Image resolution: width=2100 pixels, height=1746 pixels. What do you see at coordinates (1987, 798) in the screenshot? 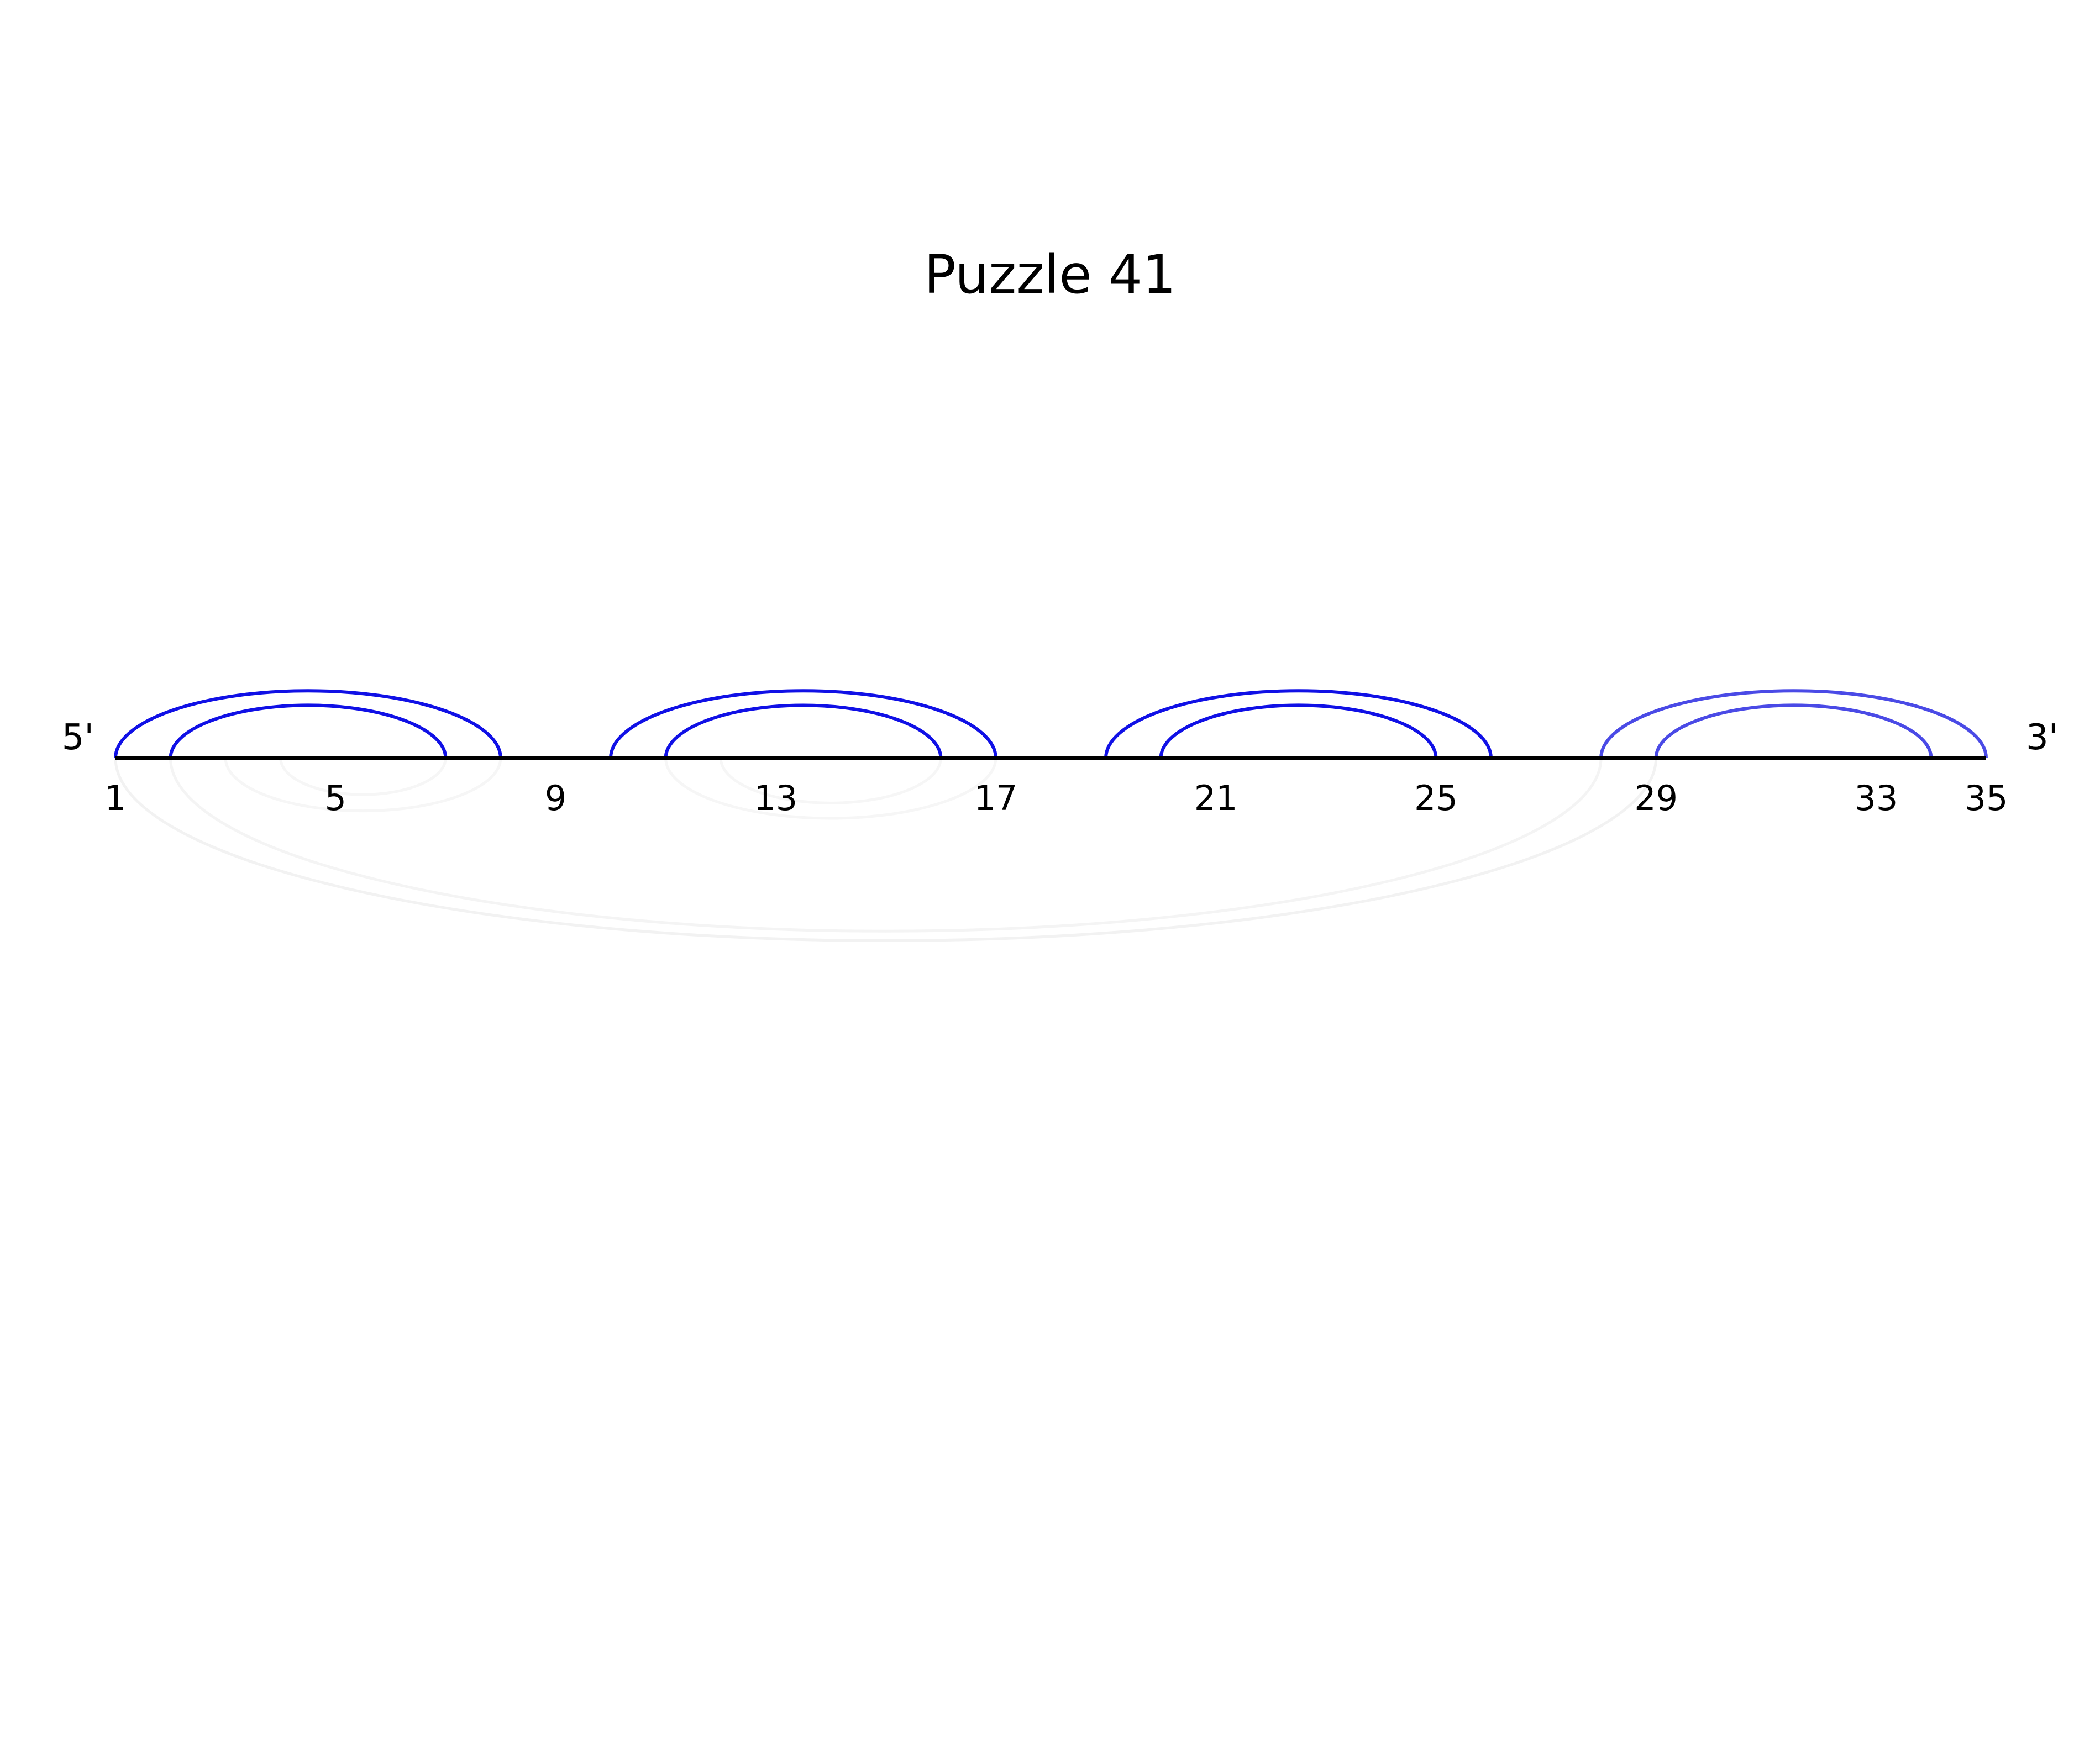
I see `position-label-35: 35` at bounding box center [1987, 798].